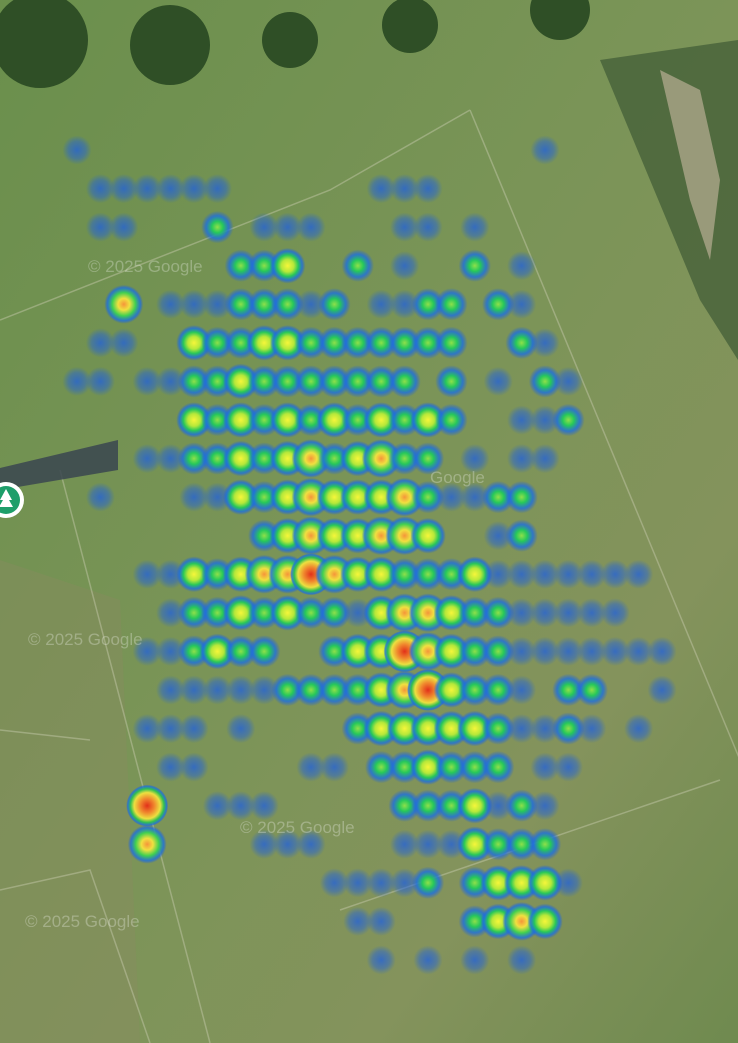 This screenshot has height=1043, width=738. Describe the element at coordinates (457, 477) in the screenshot. I see `watermark: Google` at that location.